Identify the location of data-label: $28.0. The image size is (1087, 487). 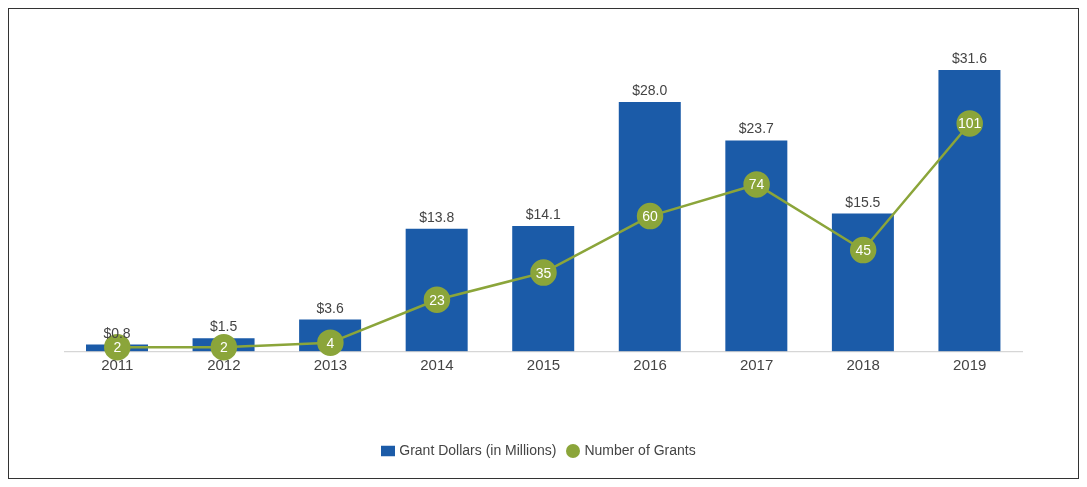
(650, 90).